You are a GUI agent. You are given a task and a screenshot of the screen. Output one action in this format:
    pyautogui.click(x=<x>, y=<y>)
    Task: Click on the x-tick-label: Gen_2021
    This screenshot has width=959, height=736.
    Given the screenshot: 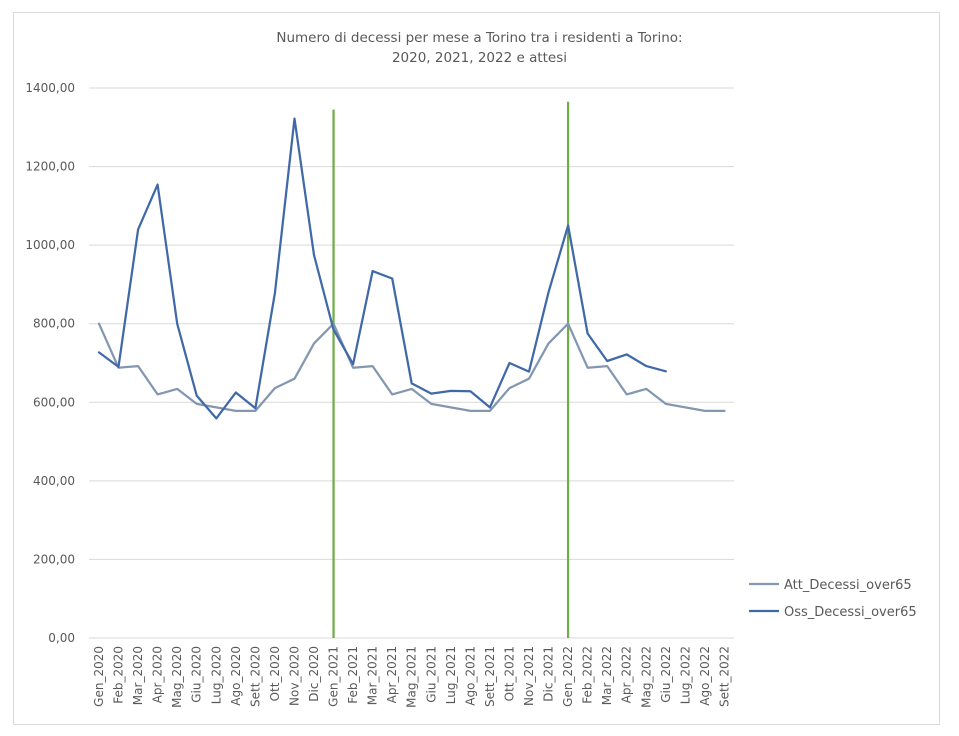 What is the action you would take?
    pyautogui.click(x=334, y=676)
    